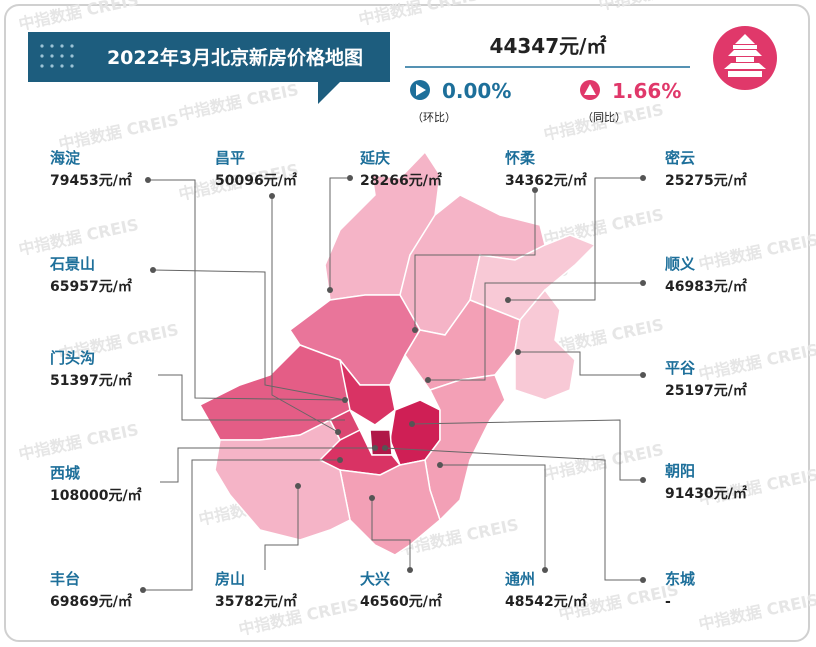 The image size is (816, 647). I want to click on district-name: 大兴, so click(375, 579).